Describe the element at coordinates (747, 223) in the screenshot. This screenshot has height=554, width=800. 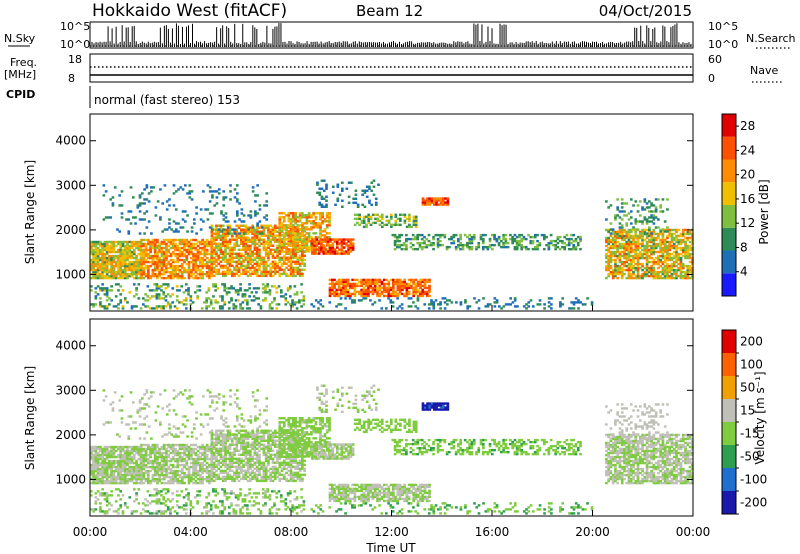
I see `colorbar-tick-label: 12` at that location.